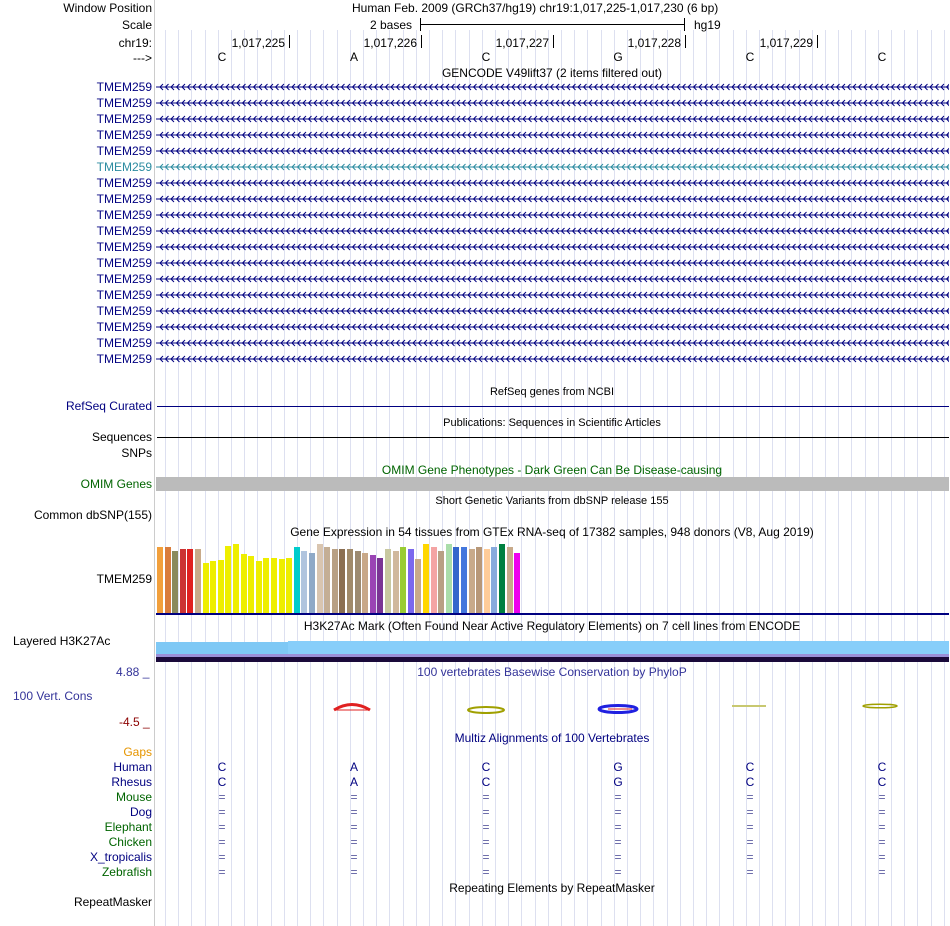  What do you see at coordinates (137, 752) in the screenshot?
I see `gaps-label: Gaps` at bounding box center [137, 752].